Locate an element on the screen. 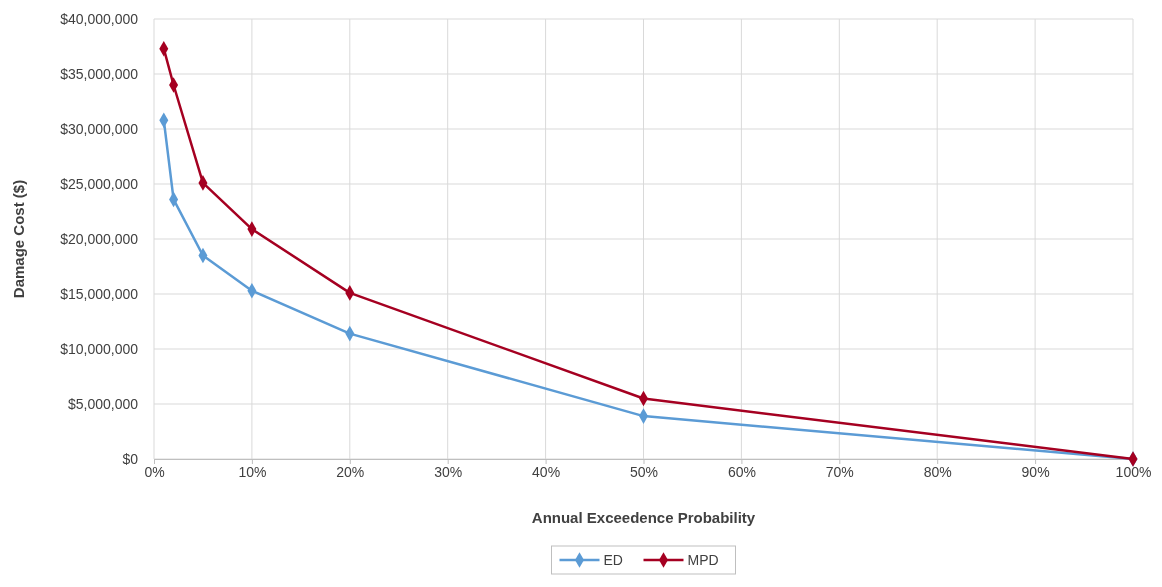 This screenshot has height=587, width=1162. x-tick-label: 30% is located at coordinates (448, 471).